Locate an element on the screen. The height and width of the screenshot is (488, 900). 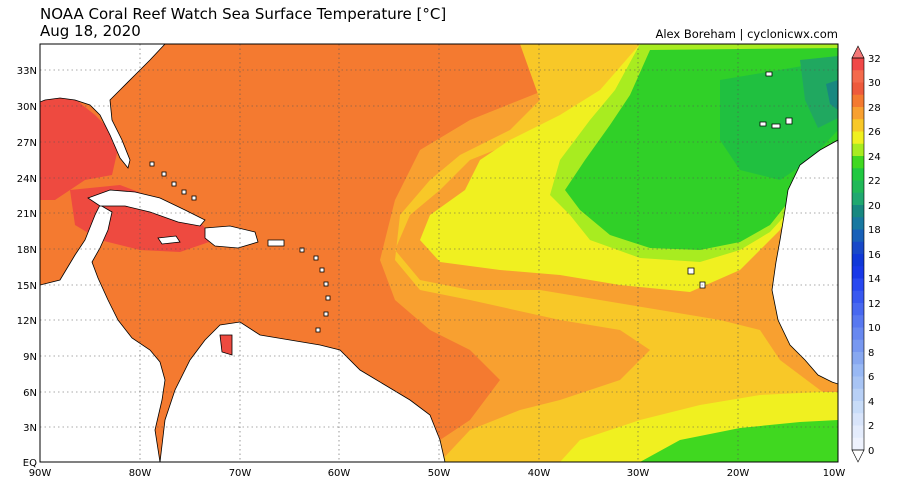
land-cuba is located at coordinates (146, 208).